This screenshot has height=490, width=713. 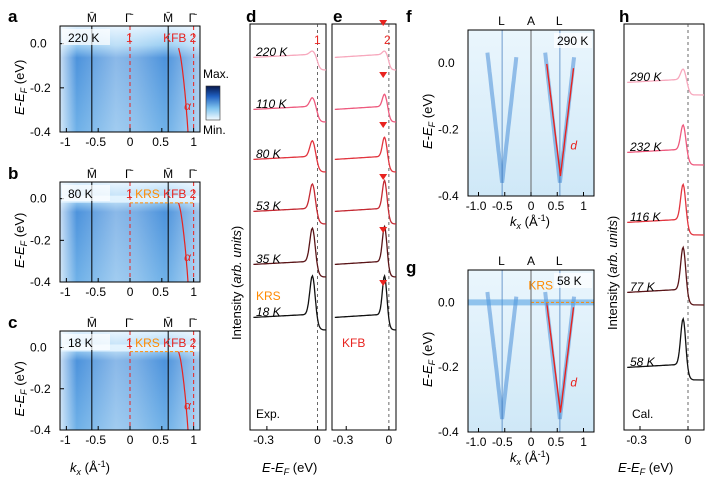 What do you see at coordinates (80, 194) in the screenshot?
I see `temperature-label: 80 K` at bounding box center [80, 194].